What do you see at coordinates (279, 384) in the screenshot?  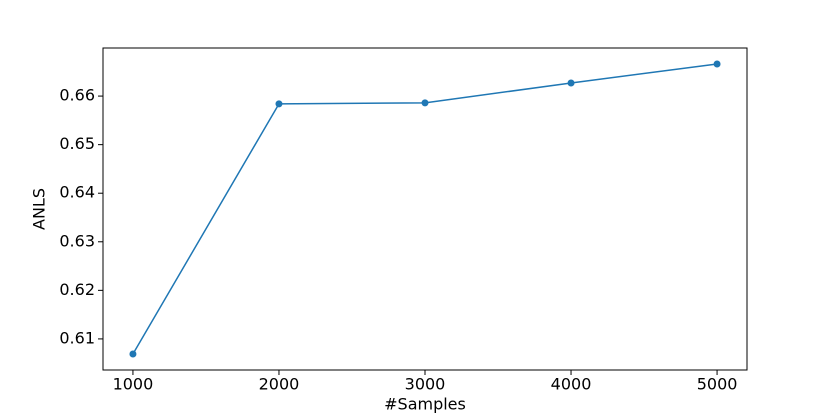 I see `x-tick-label: 2000` at bounding box center [279, 384].